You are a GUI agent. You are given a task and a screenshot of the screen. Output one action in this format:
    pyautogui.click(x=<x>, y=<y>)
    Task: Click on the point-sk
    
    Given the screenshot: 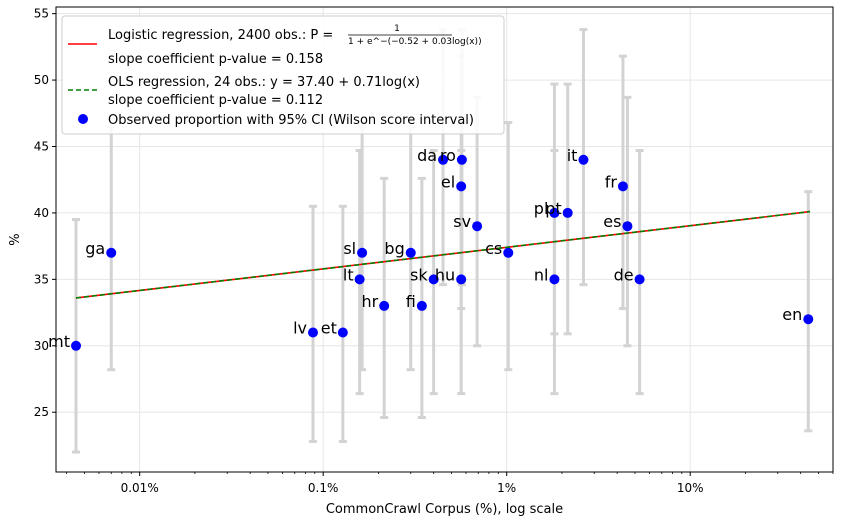 What is the action you would take?
    pyautogui.click(x=433, y=279)
    